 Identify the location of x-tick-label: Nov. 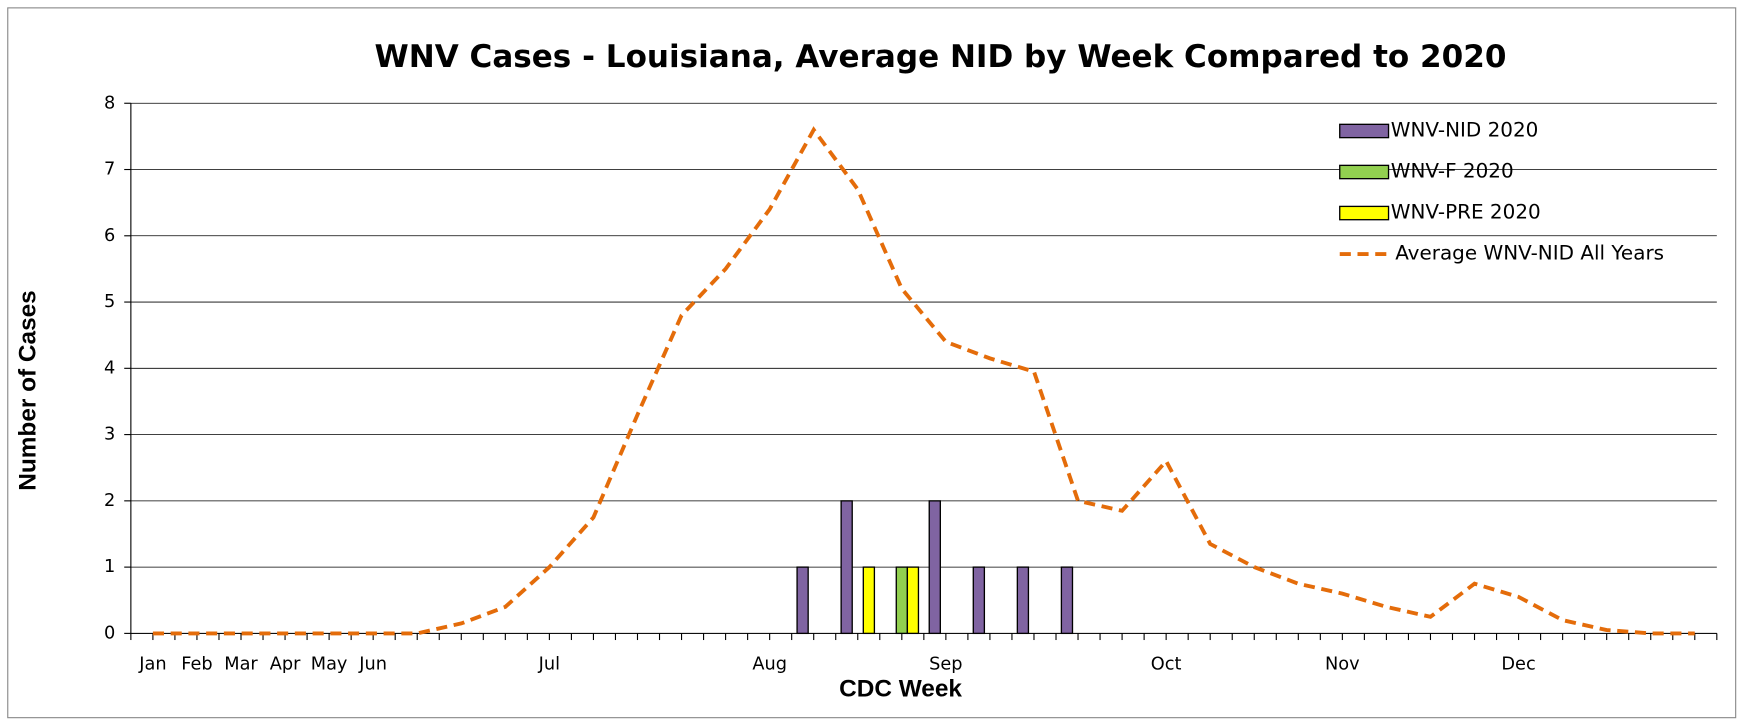
(1342, 664).